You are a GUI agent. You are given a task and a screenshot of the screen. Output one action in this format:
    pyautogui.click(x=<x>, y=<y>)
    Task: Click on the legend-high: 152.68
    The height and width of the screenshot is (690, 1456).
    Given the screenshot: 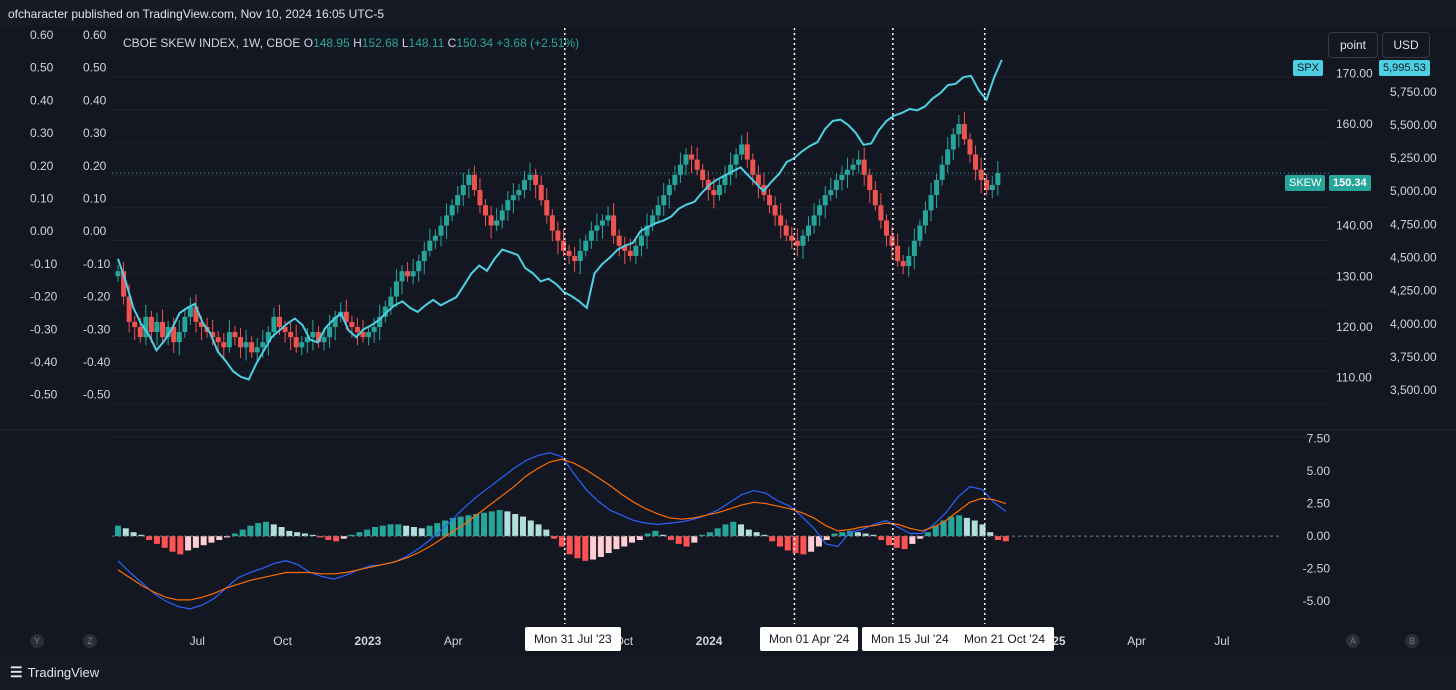 What is the action you would take?
    pyautogui.click(x=380, y=43)
    